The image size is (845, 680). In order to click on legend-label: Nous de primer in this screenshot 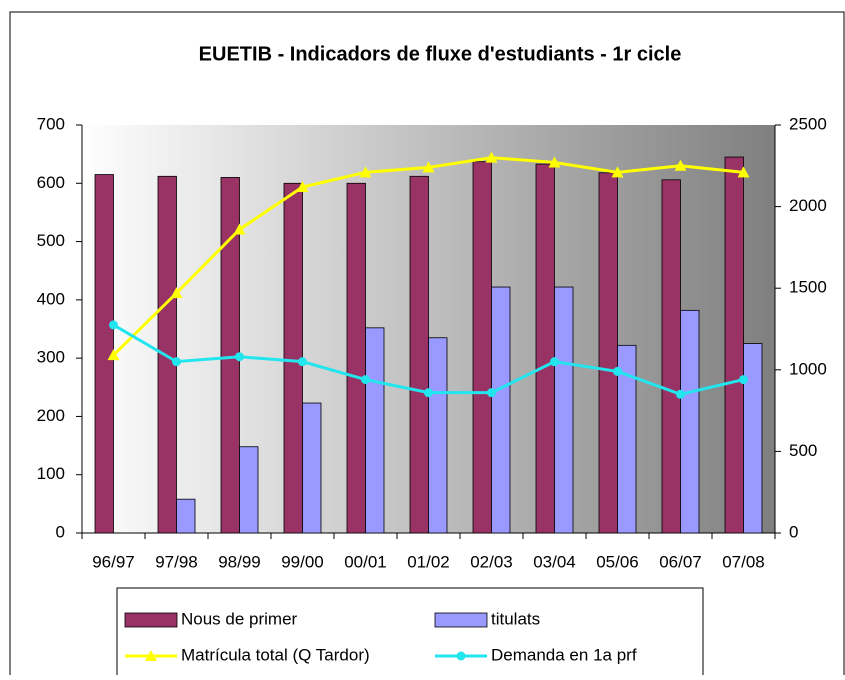, I will do `click(239, 618)`.